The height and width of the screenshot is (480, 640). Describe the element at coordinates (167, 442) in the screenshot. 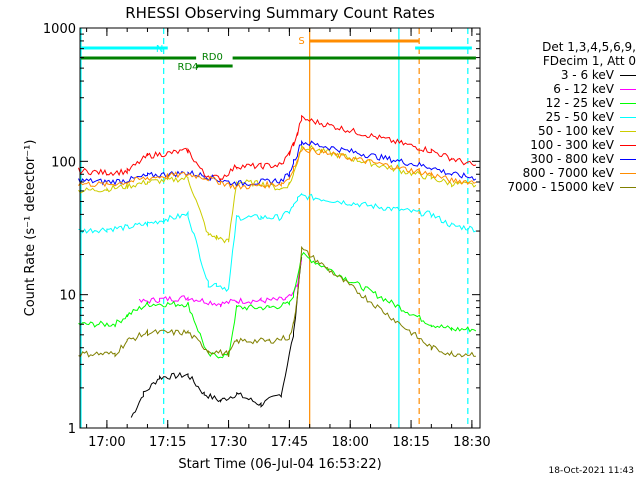

I see `x-tick-label-1: 17:15` at that location.